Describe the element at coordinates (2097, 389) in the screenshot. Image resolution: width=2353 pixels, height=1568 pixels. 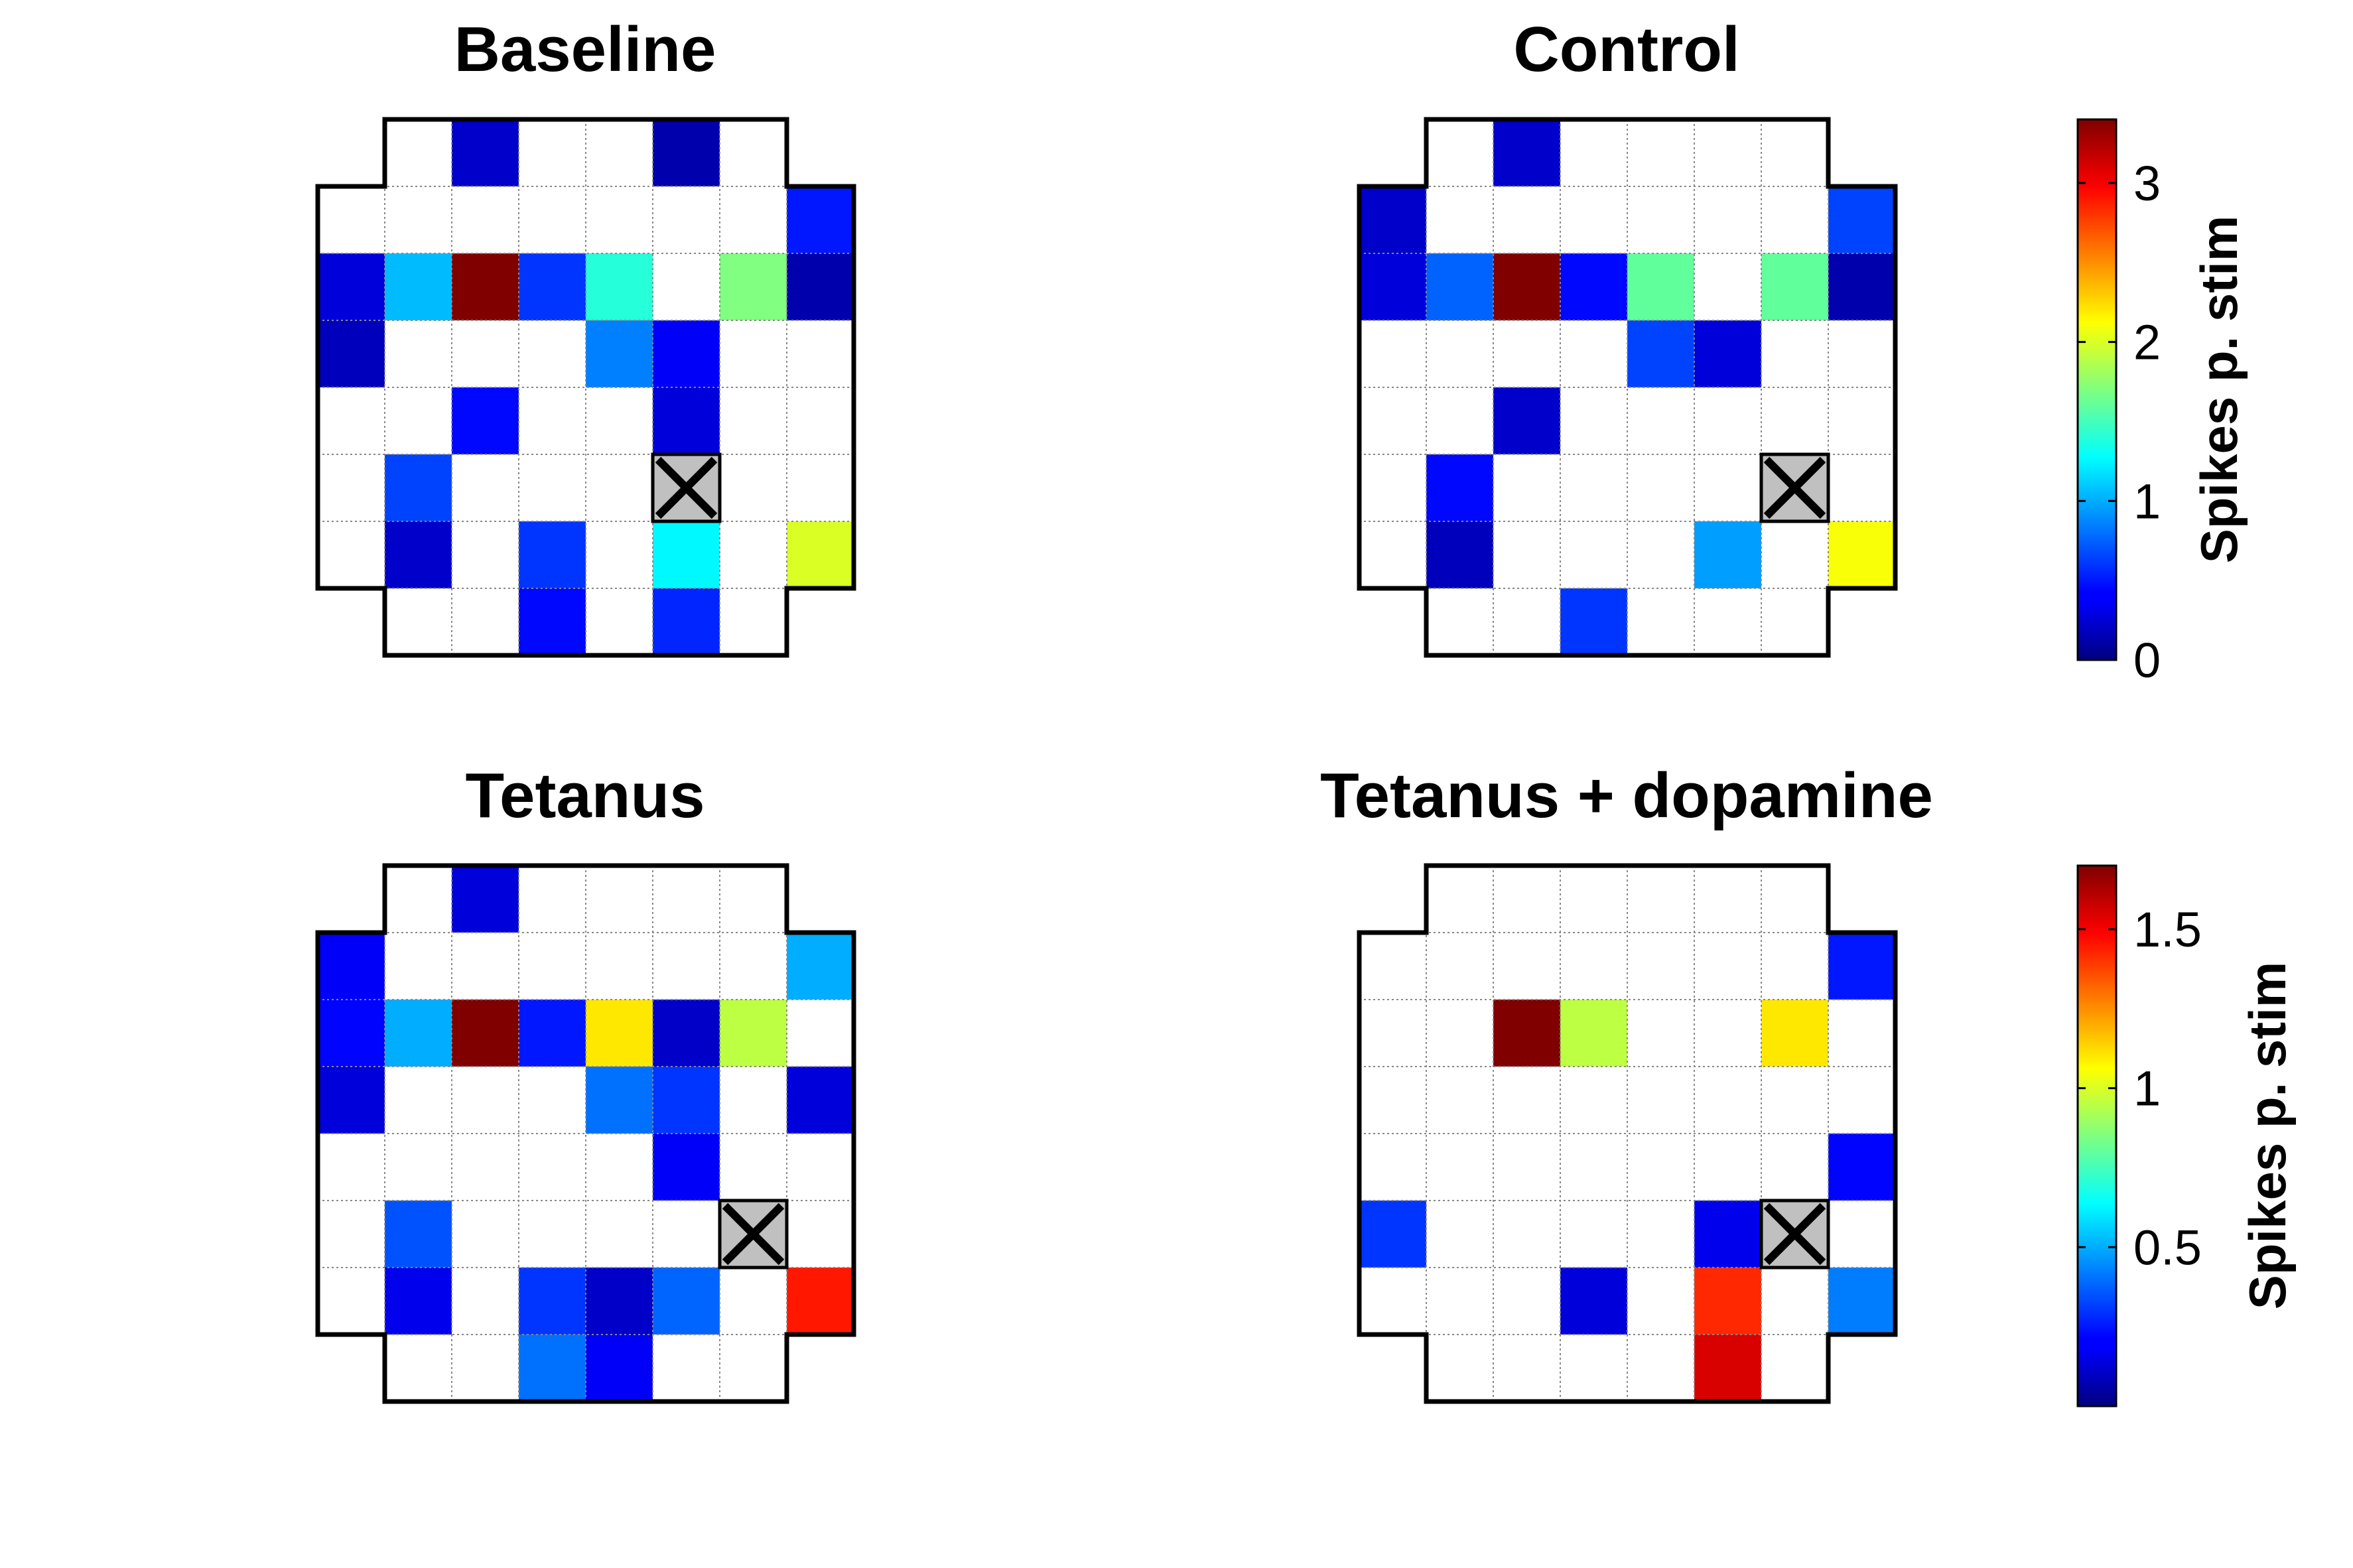
I see `colorbar-gradient` at that location.